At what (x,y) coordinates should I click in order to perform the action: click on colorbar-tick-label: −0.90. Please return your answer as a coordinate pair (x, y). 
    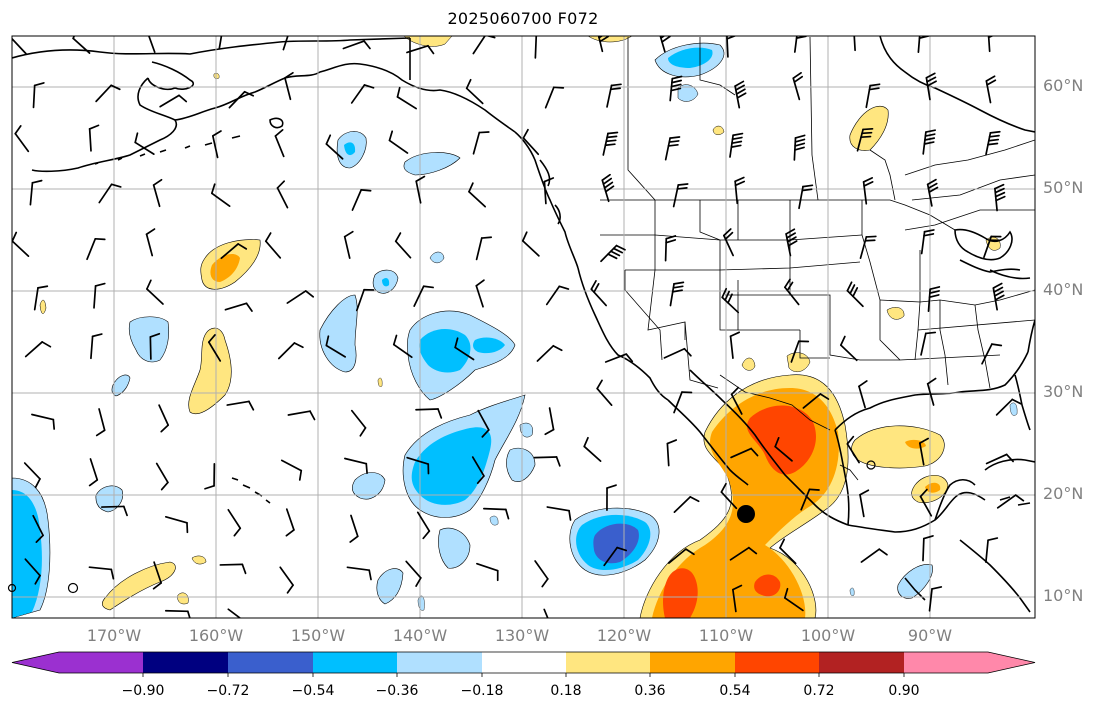
    Looking at the image, I should click on (143, 691).